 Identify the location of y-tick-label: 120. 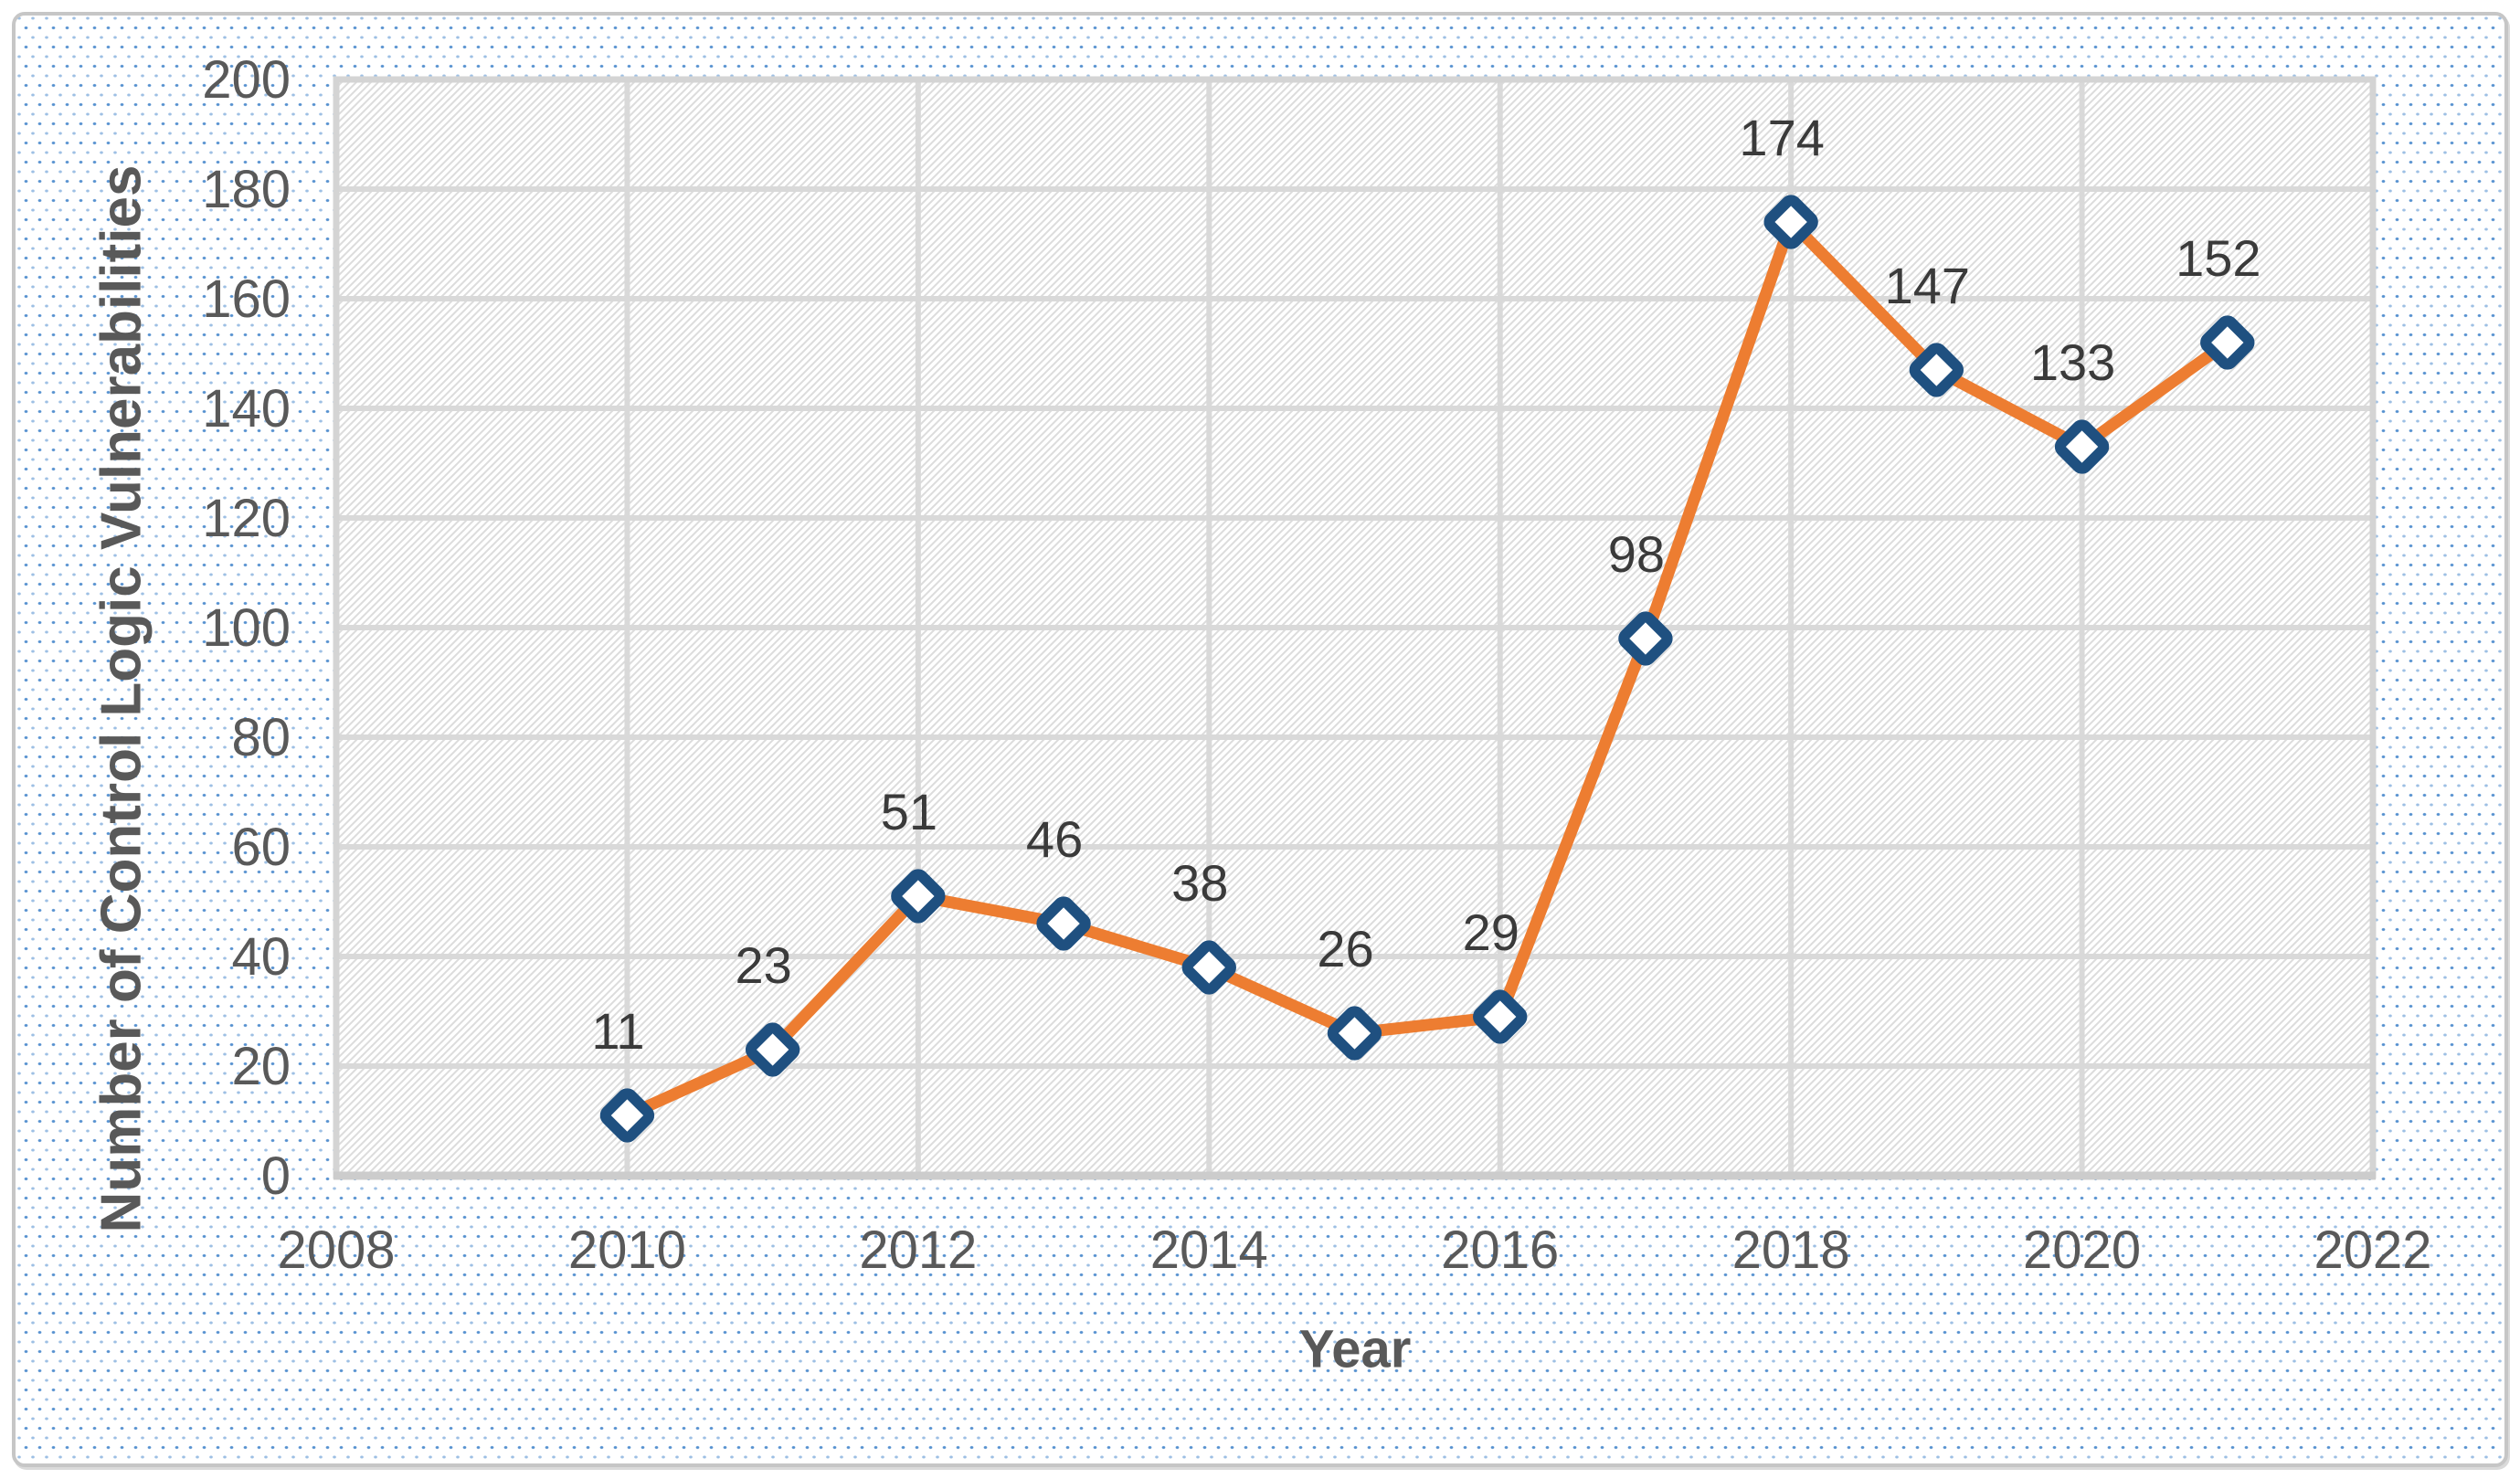
(246, 519).